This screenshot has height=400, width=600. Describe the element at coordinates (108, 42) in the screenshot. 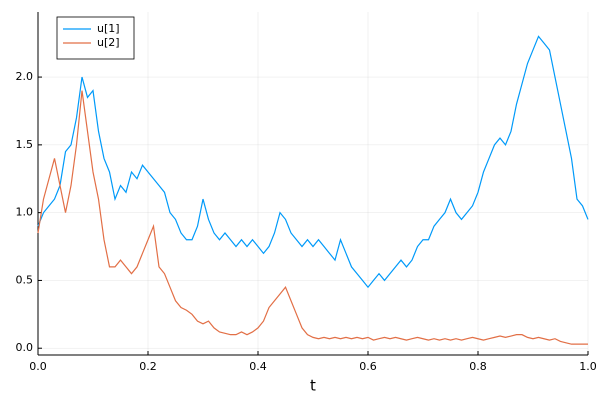

I see `legend-label: u[2]` at that location.